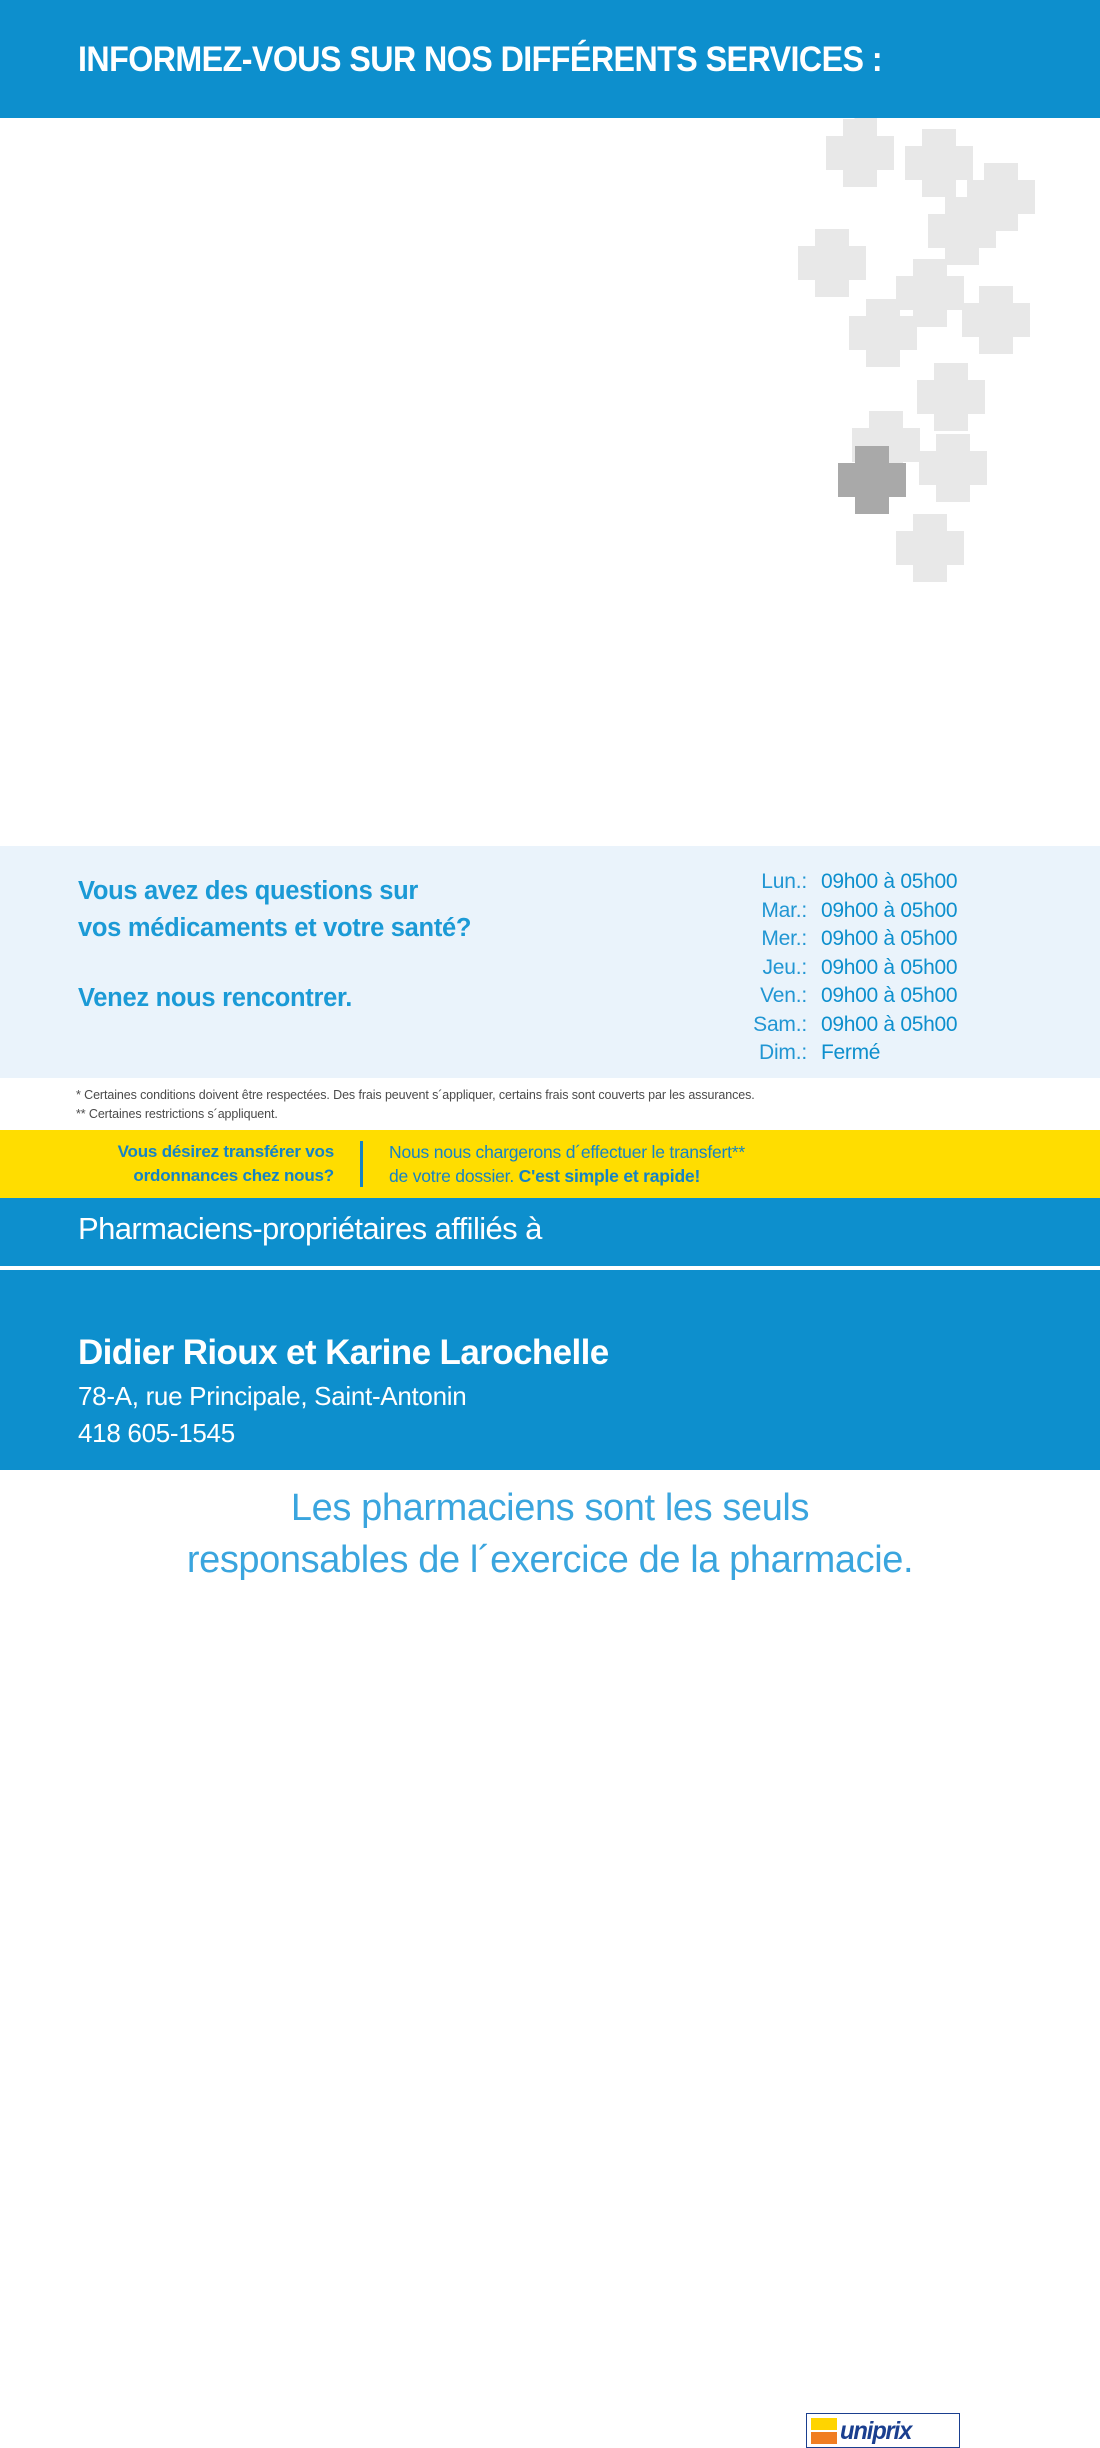 Image resolution: width=1100 pixels, height=2448 pixels. I want to click on pharmacy-street: 78-A, rue Principale, Saint-Antonin, so click(272, 1396).